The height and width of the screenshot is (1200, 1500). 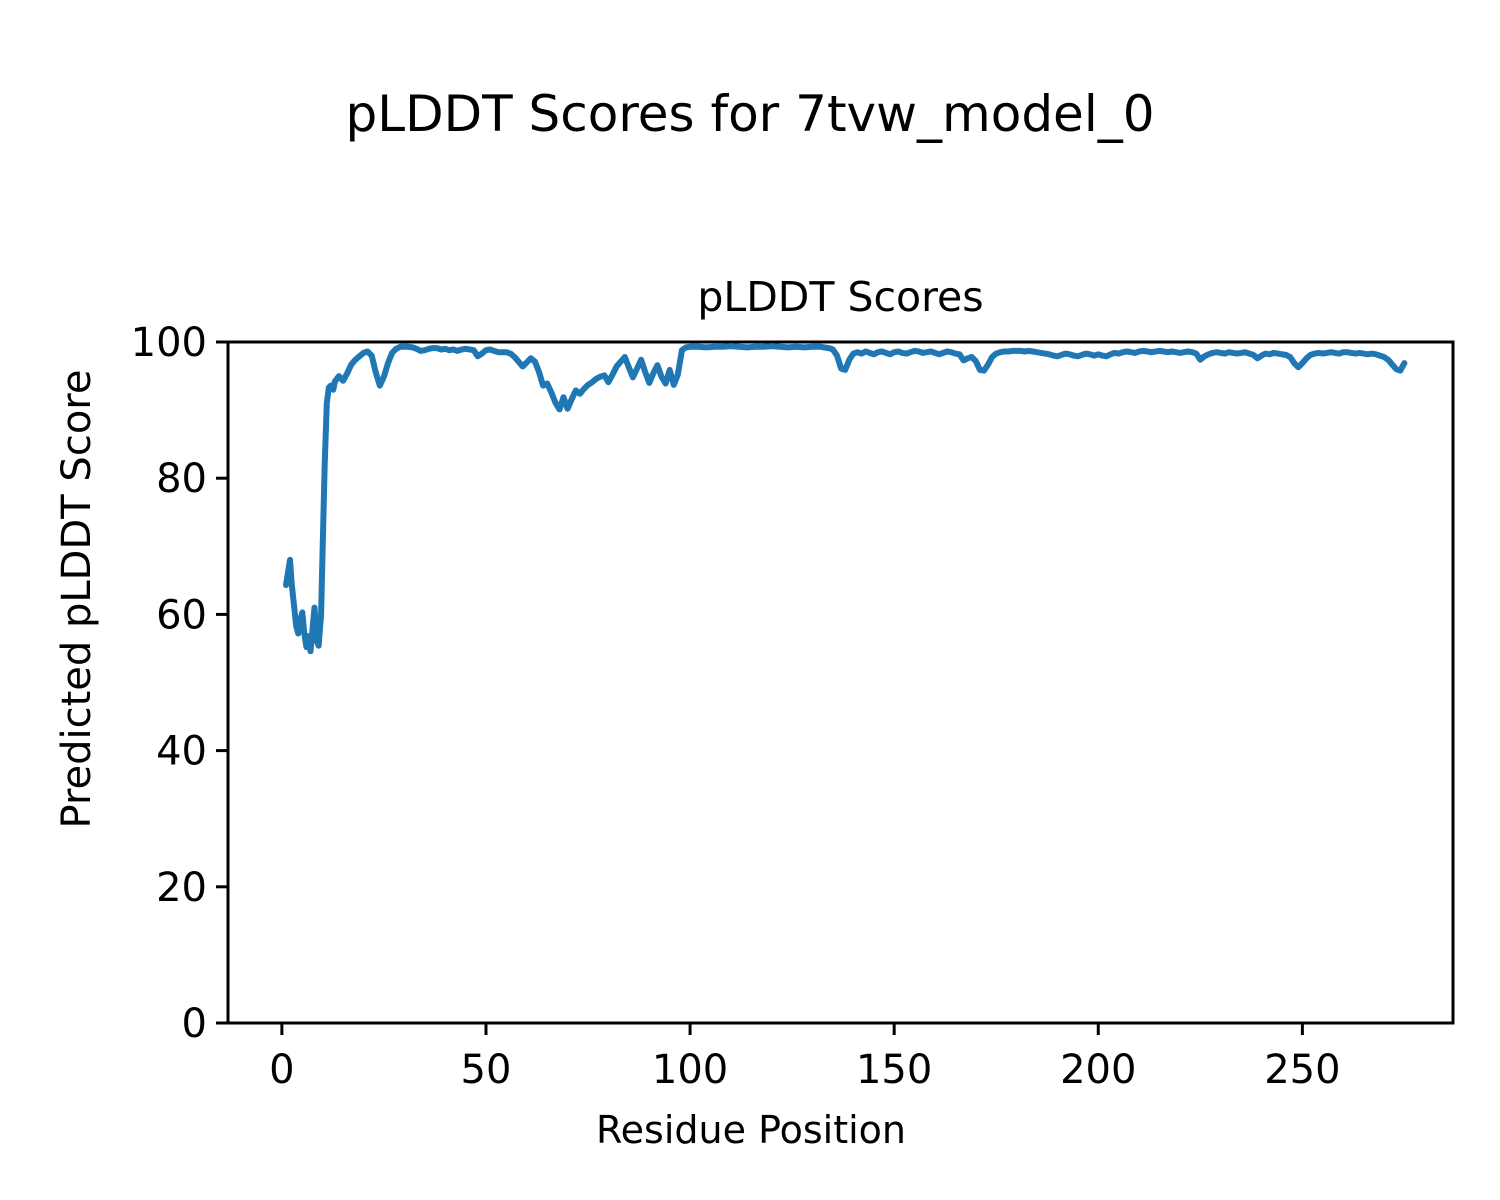 I want to click on x-tick-label: 250, so click(x=1302, y=1070).